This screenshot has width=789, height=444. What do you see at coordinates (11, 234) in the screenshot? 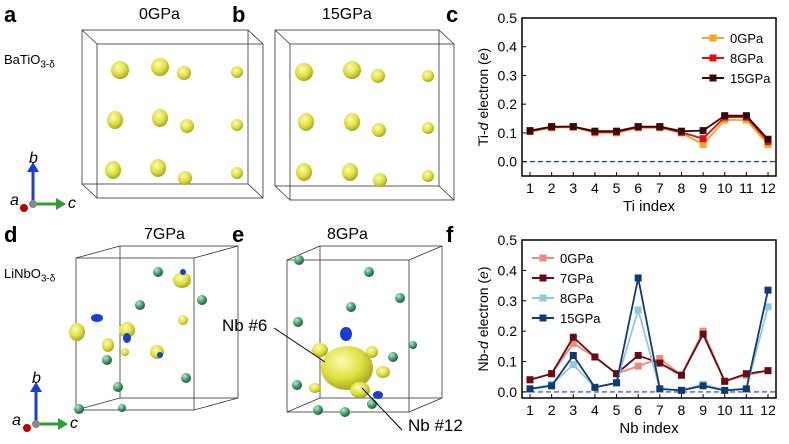
I see `panel-letter-d: d` at bounding box center [11, 234].